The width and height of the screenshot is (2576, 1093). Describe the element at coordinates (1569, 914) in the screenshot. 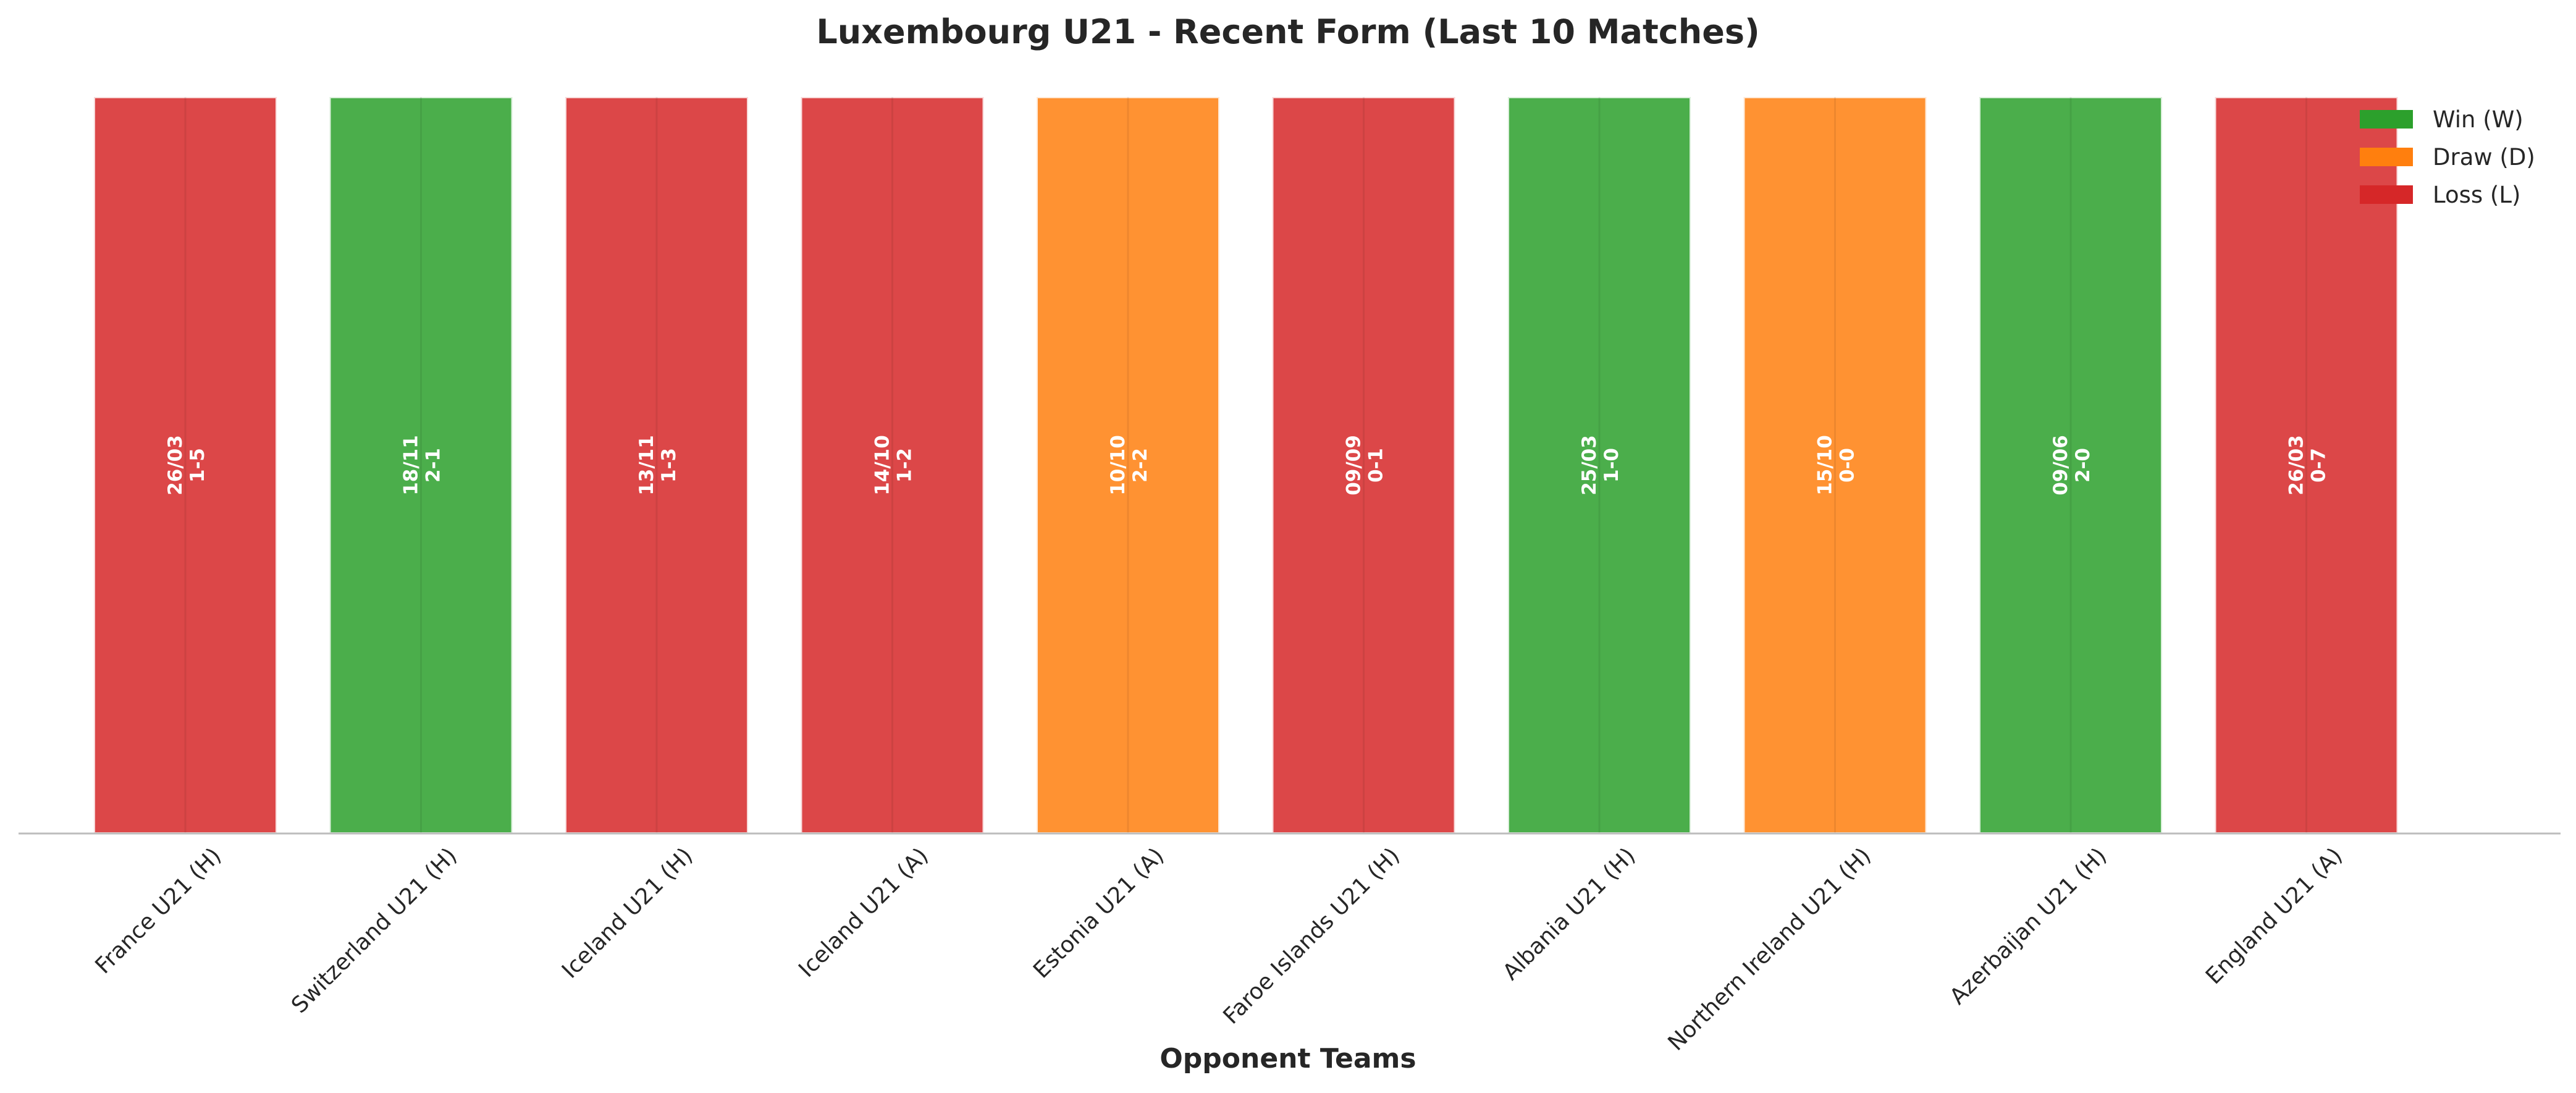

I see `x-tick-label: Albania U21 (H)` at that location.